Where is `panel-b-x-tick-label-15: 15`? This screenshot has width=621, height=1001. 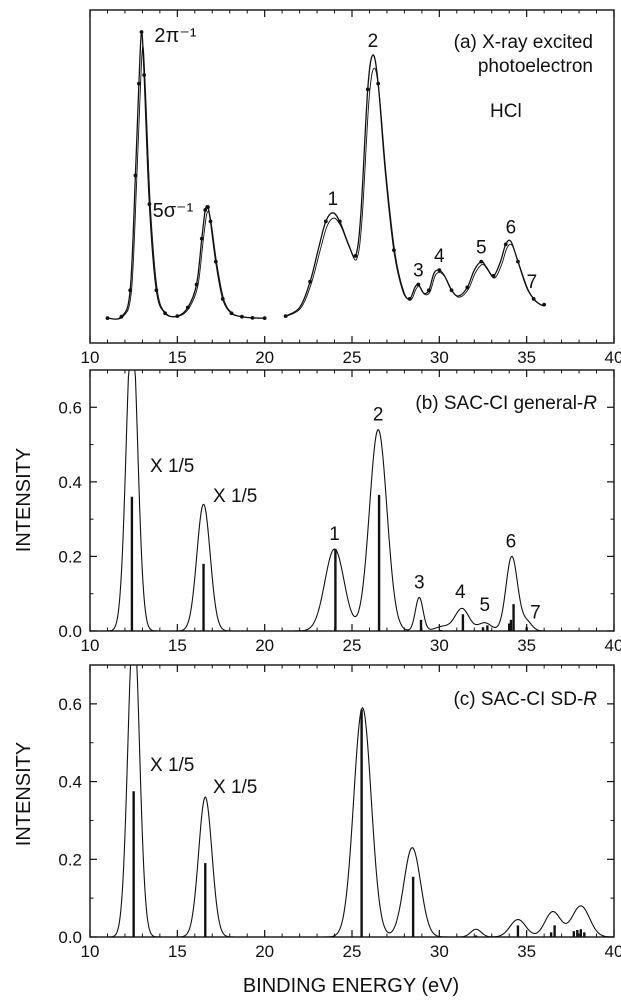
panel-b-x-tick-label-15: 15 is located at coordinates (177, 645).